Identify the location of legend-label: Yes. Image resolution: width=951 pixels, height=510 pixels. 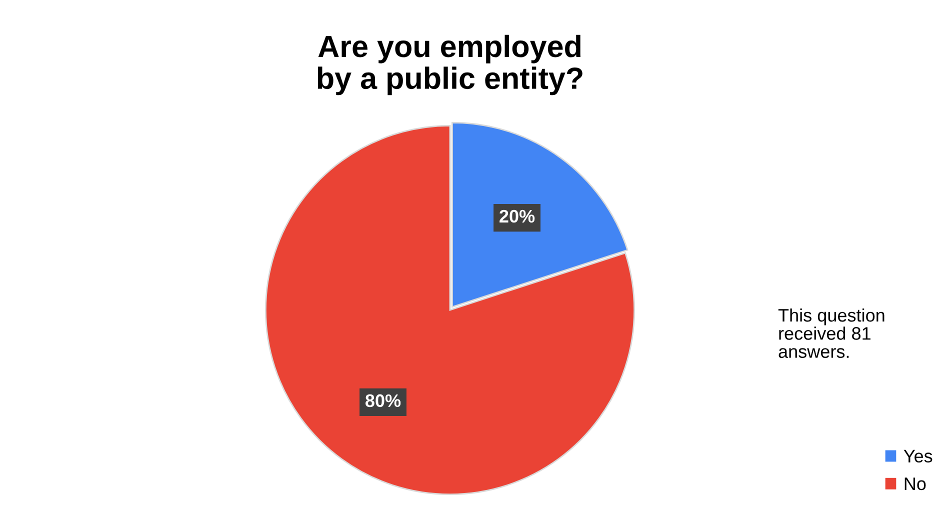
(918, 456).